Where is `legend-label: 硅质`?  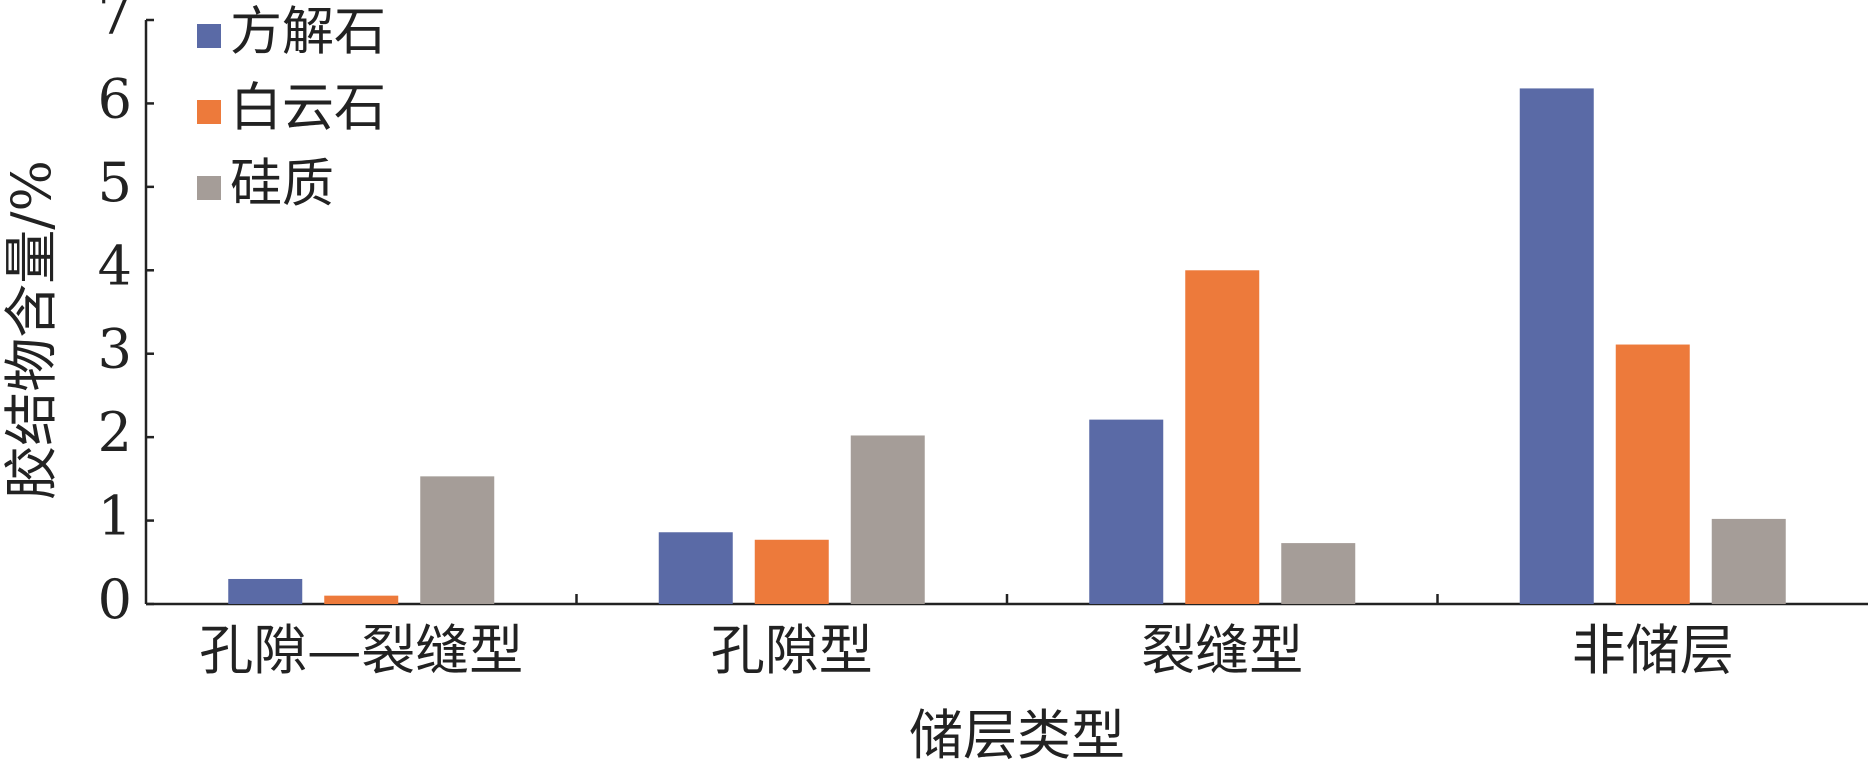 legend-label: 硅质 is located at coordinates (282, 185).